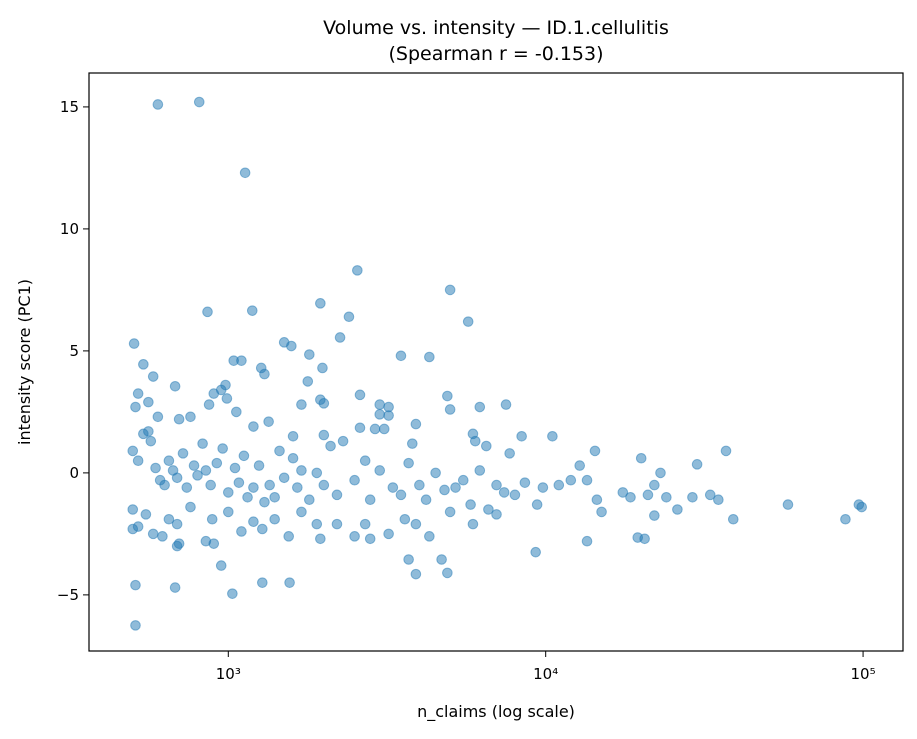 The height and width of the screenshot is (739, 917). I want to click on y-tick-label: 10, so click(69, 229).